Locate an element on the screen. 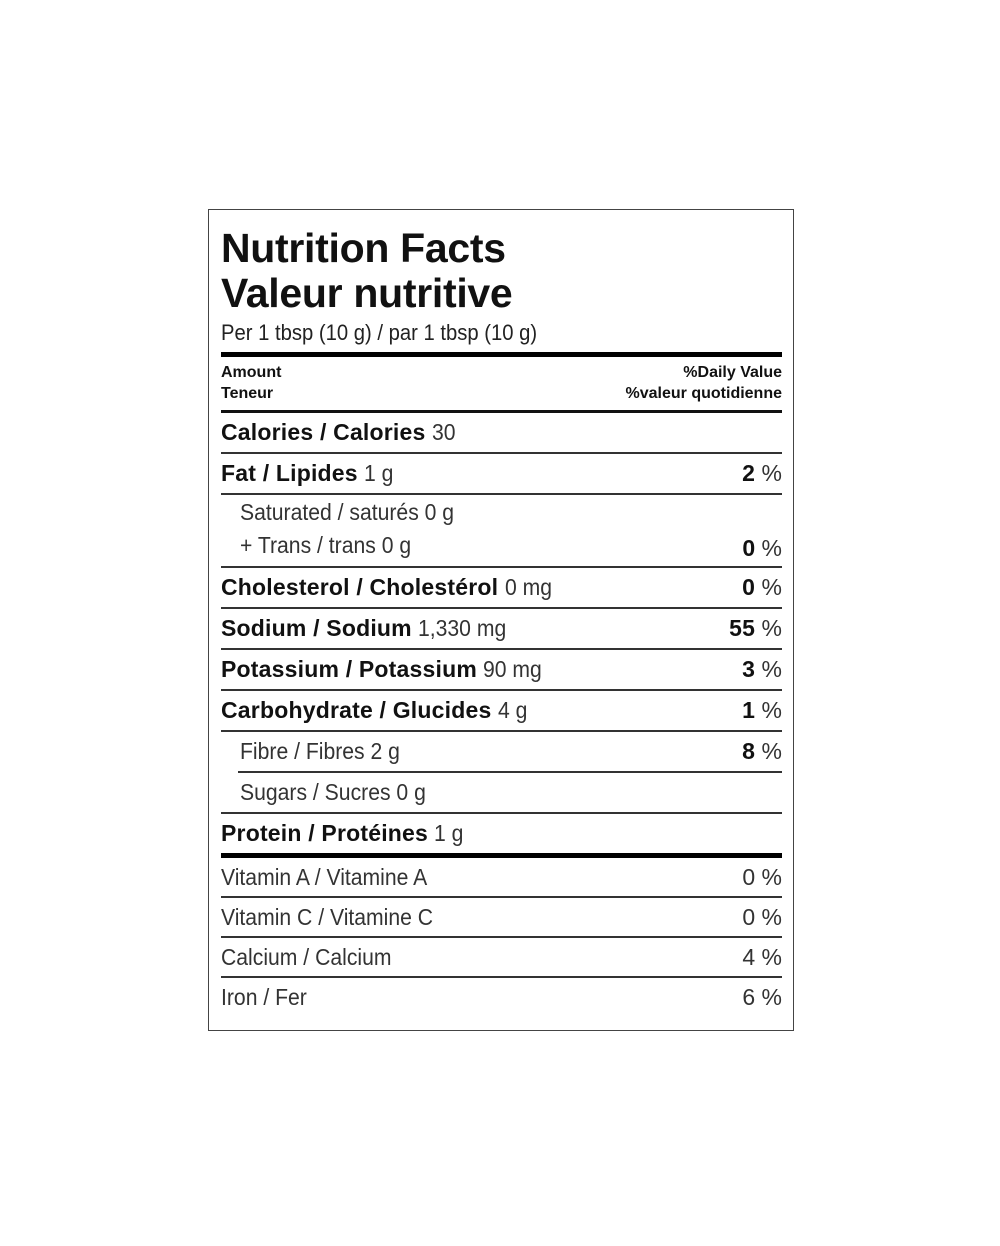 The width and height of the screenshot is (1000, 1246). potassium-label: Potassium / Potassium is located at coordinates (349, 669).